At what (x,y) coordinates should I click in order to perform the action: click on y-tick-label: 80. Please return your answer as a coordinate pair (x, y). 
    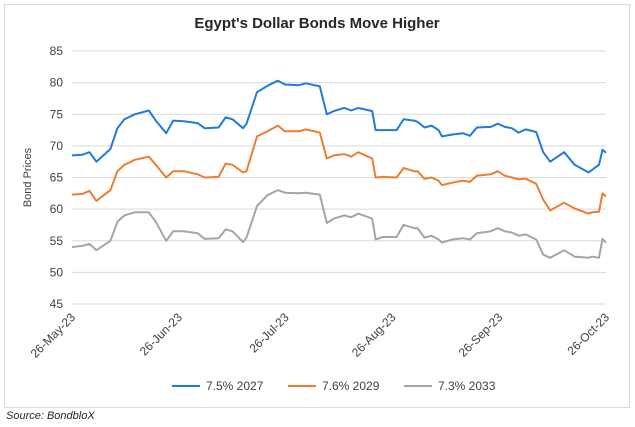
    Looking at the image, I should click on (57, 83).